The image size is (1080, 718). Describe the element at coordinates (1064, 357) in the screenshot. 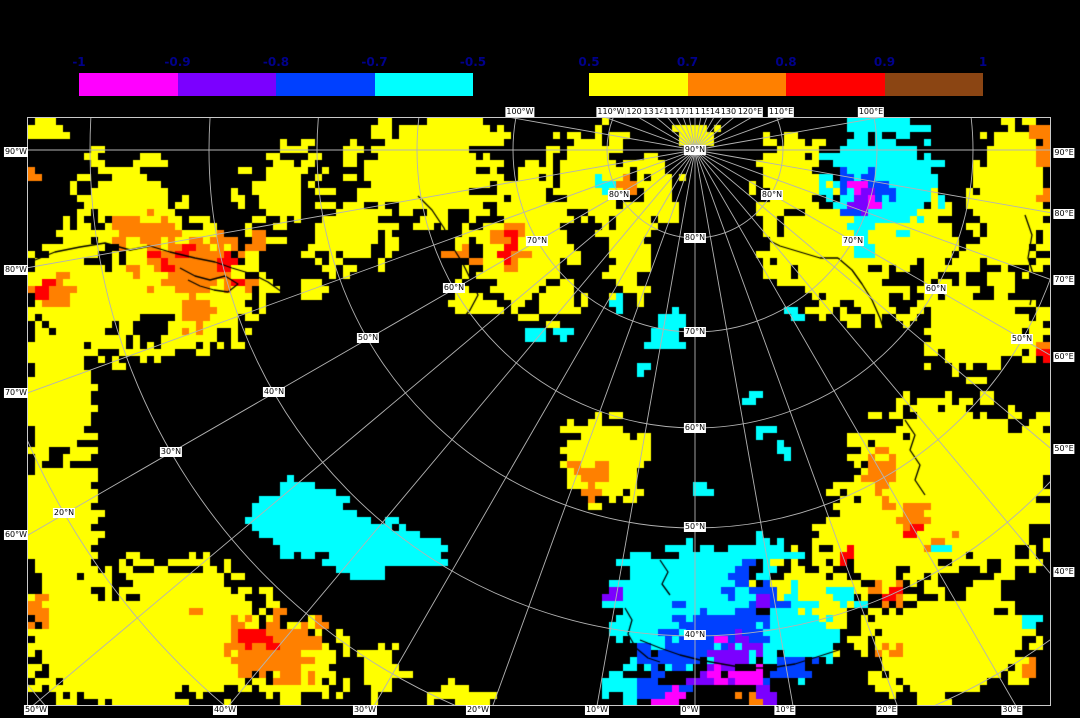

I see `grid-label-right: 60°E` at that location.